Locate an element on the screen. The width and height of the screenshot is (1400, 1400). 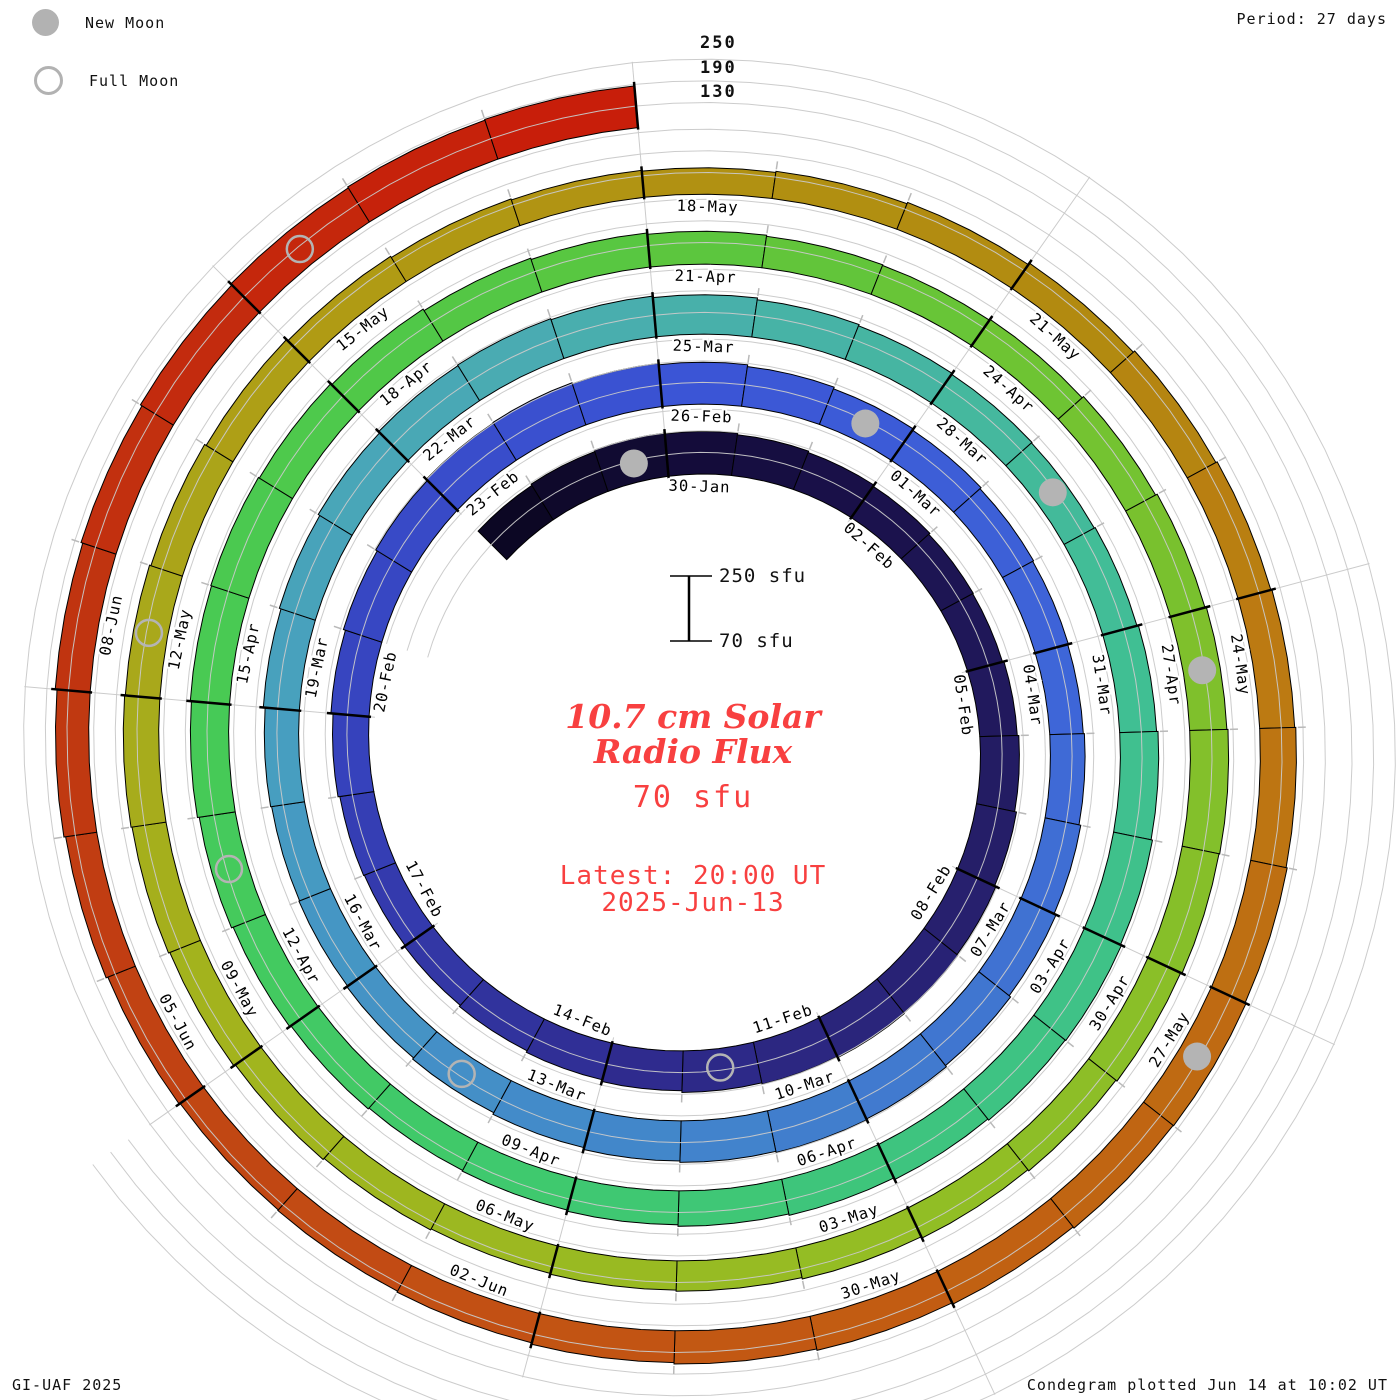
date-label: 26-Feb is located at coordinates (701, 417).